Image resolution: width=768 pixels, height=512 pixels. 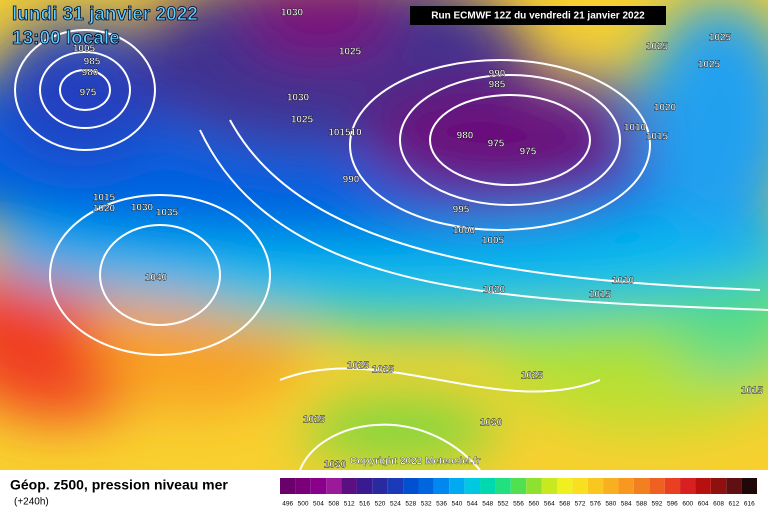 What do you see at coordinates (303, 504) in the screenshot?
I see `colorbar-label: 500` at bounding box center [303, 504].